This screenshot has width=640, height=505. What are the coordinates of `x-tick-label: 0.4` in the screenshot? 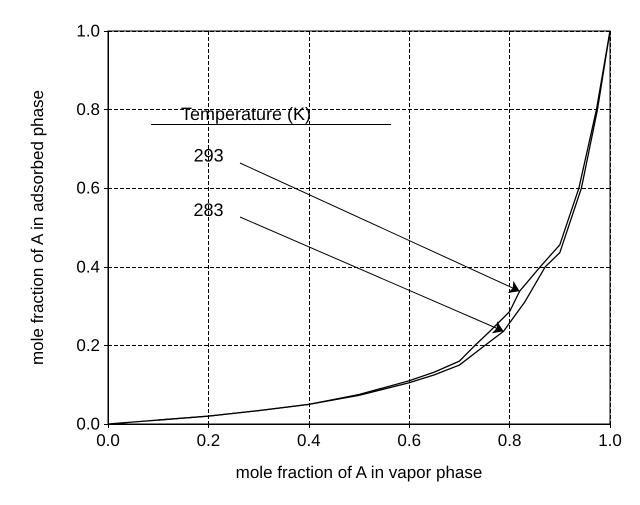 It's located at (308, 440).